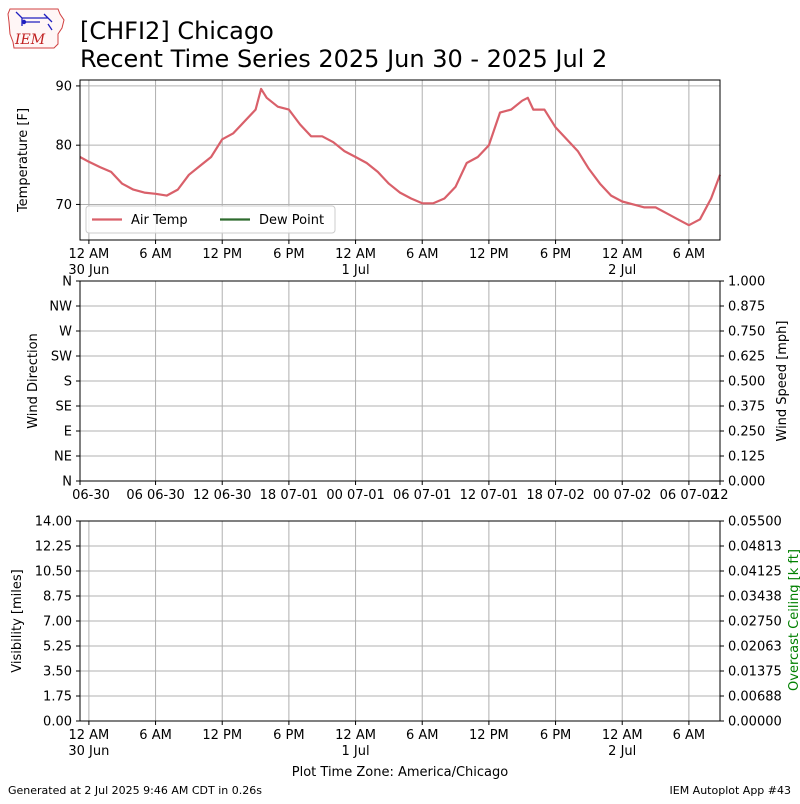 The height and width of the screenshot is (804, 800). I want to click on wind-ytick-label-7: NW, so click(60, 307).